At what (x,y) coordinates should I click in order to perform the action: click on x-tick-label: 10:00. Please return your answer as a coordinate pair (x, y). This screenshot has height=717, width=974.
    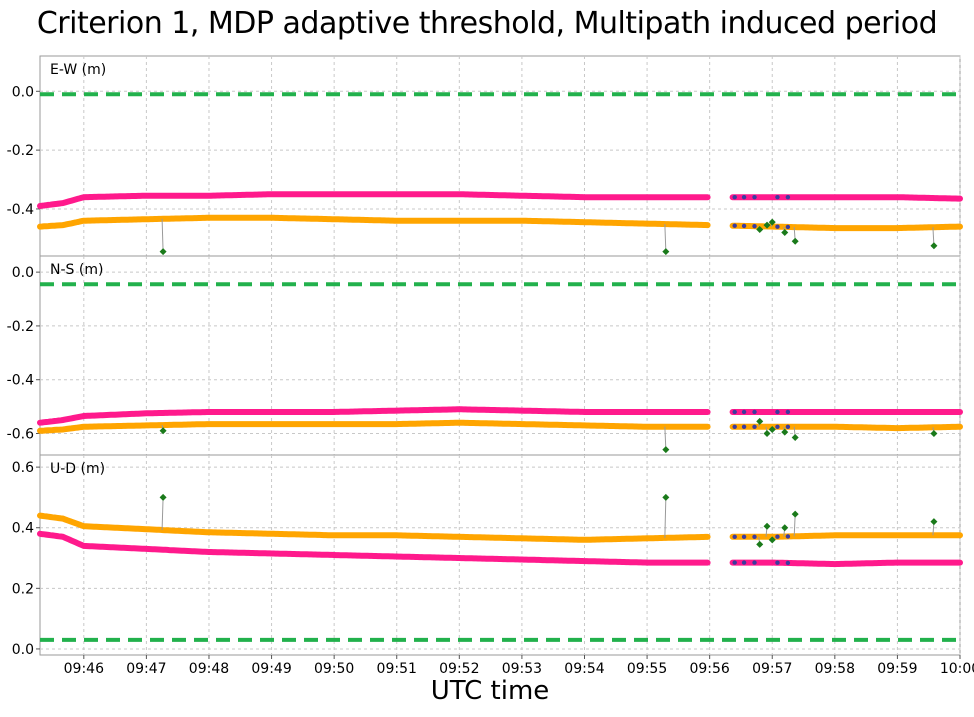
    Looking at the image, I should click on (957, 669).